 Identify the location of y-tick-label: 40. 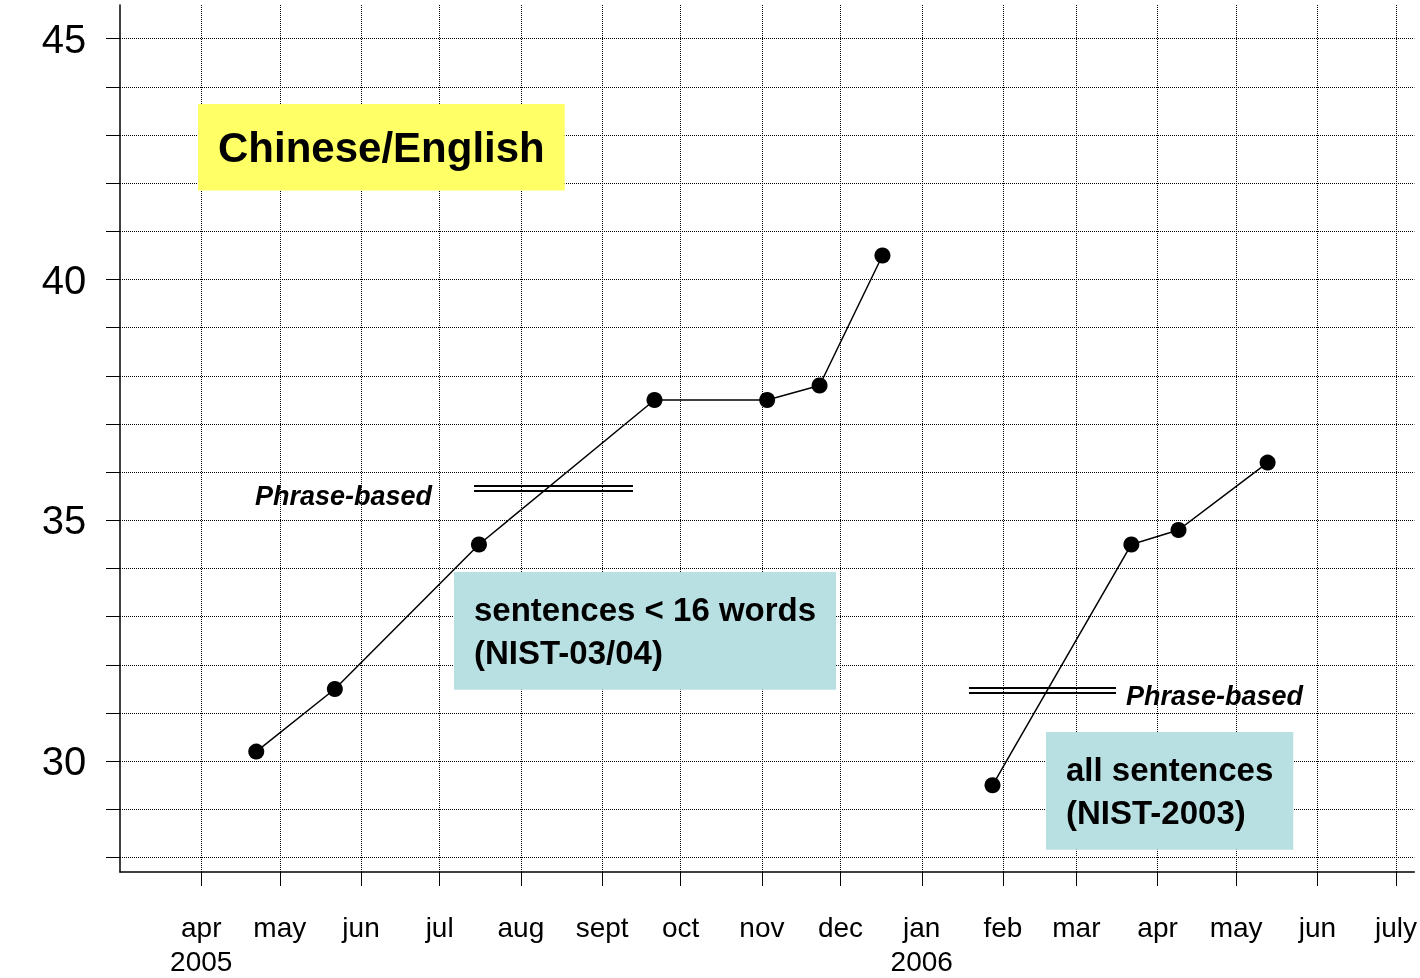
(64, 279).